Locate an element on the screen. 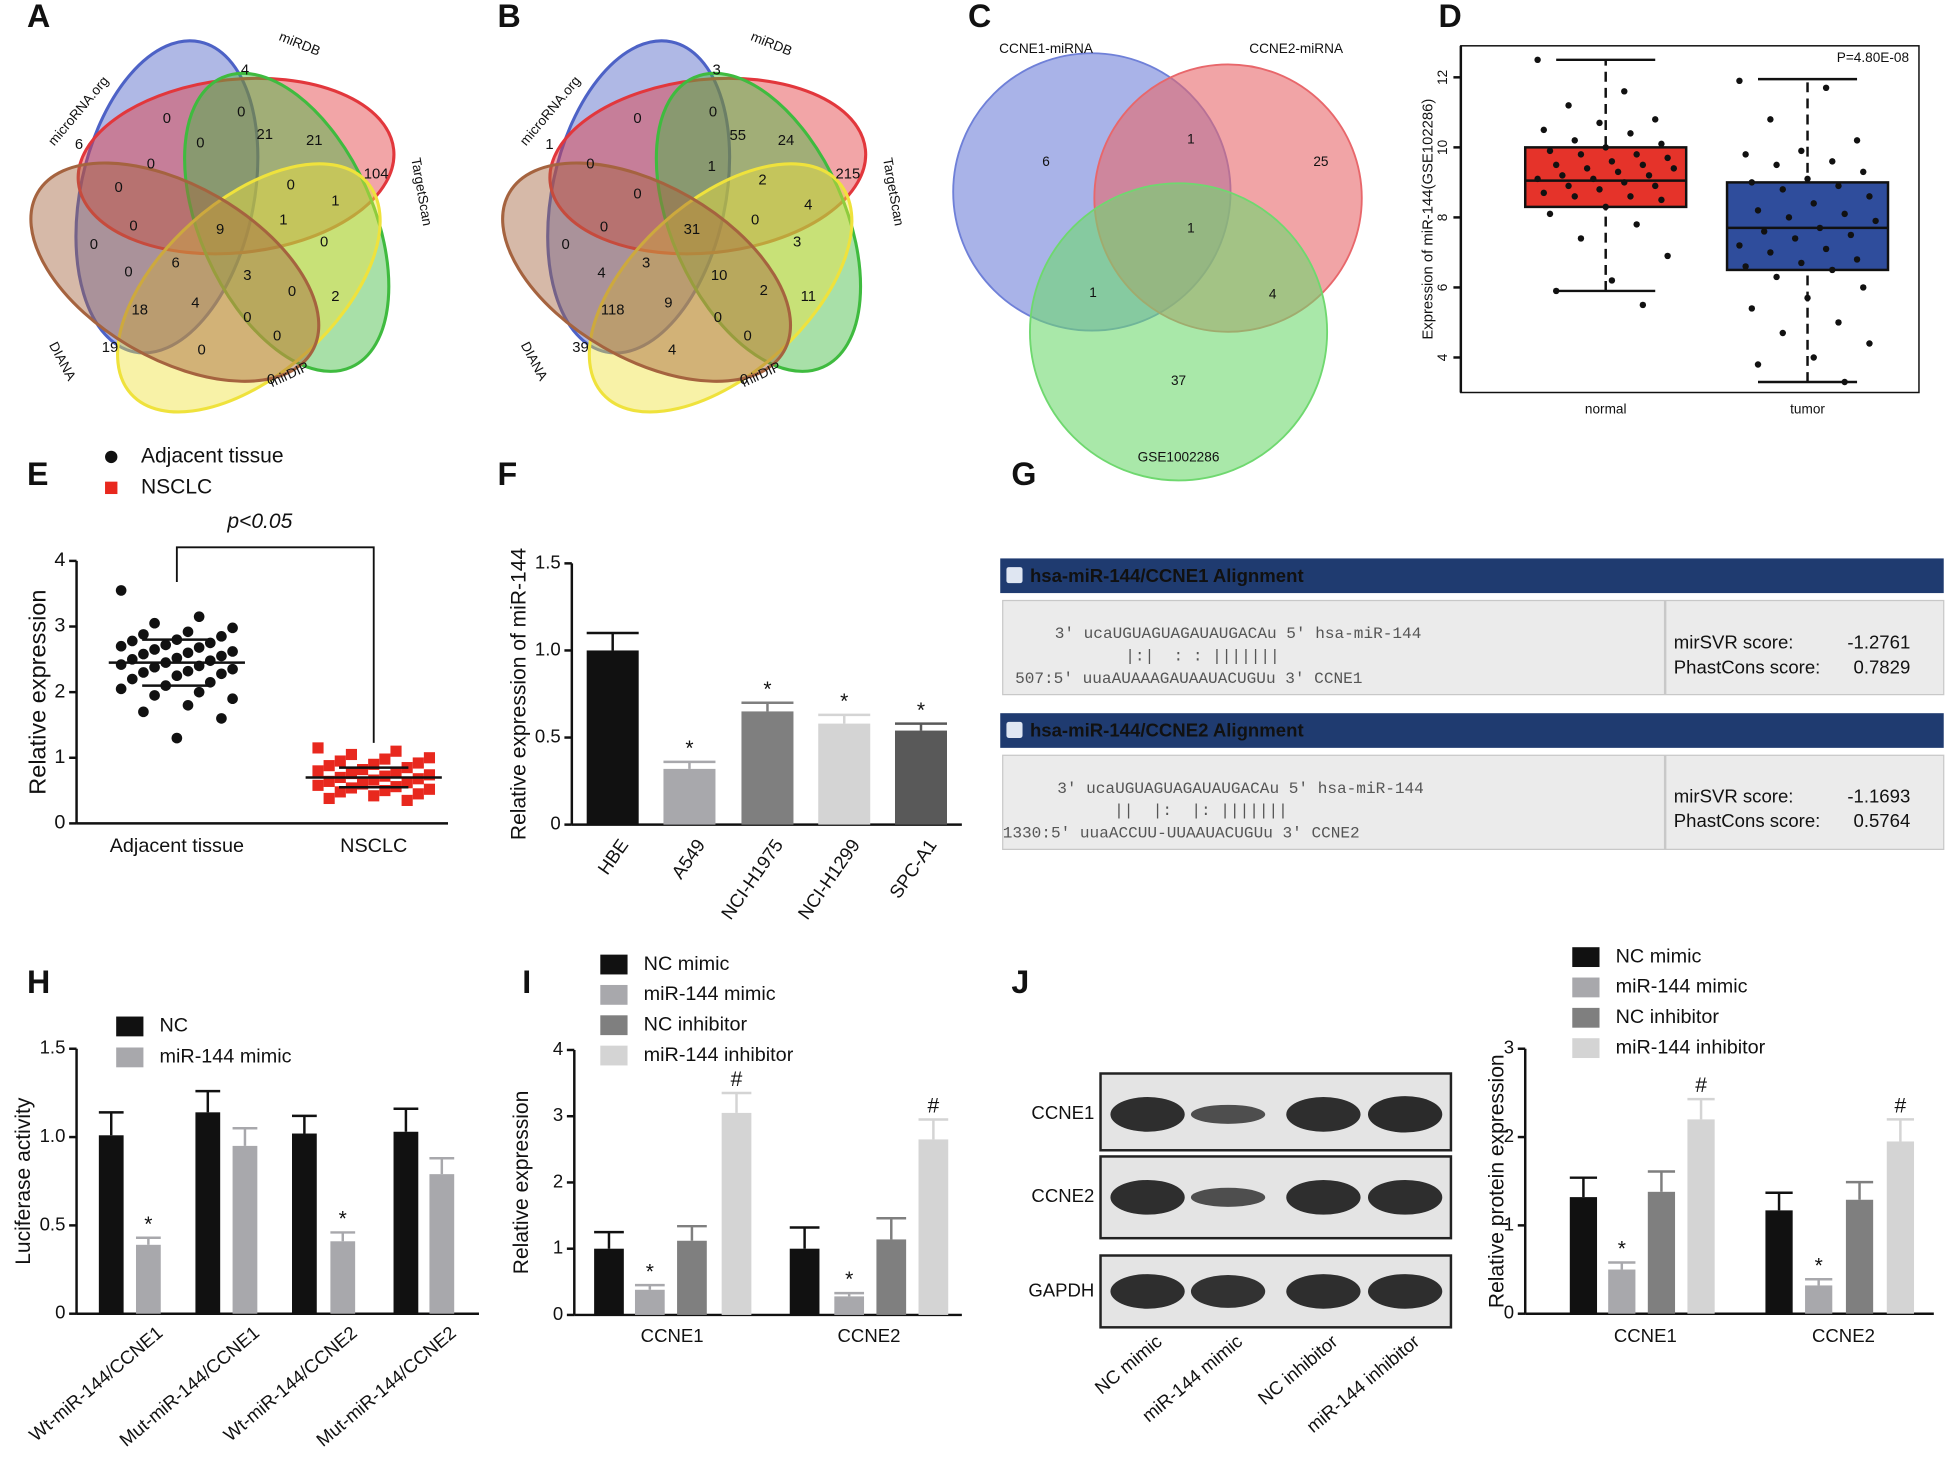  significance-mark: # is located at coordinates (1901, 1106).